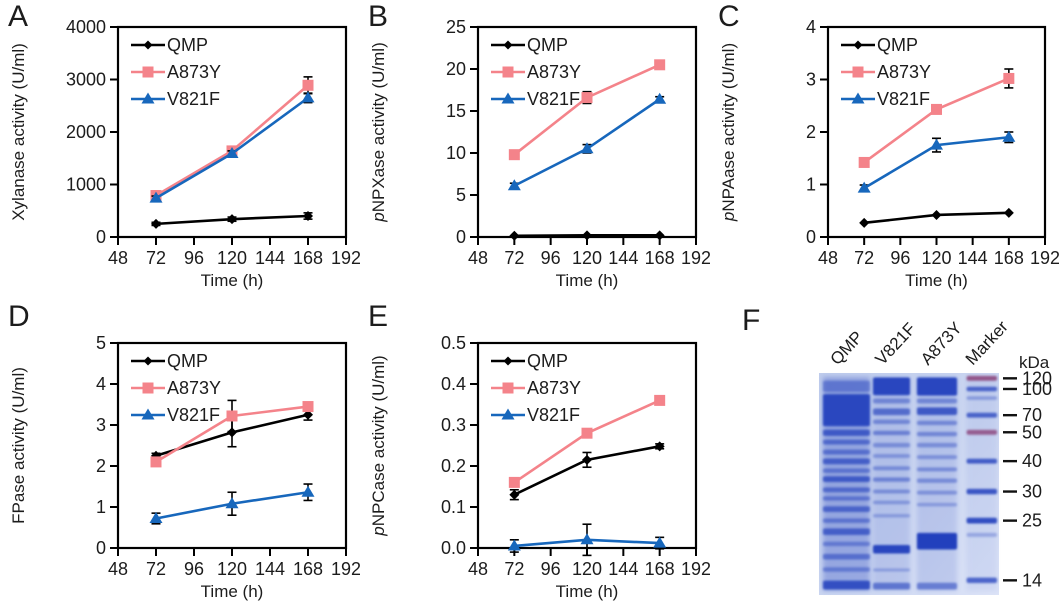 The height and width of the screenshot is (612, 1059). What do you see at coordinates (459, 445) in the screenshot?
I see `y-axis: 0.0 0.1 0.2 0.3 0.4 0.5` at bounding box center [459, 445].